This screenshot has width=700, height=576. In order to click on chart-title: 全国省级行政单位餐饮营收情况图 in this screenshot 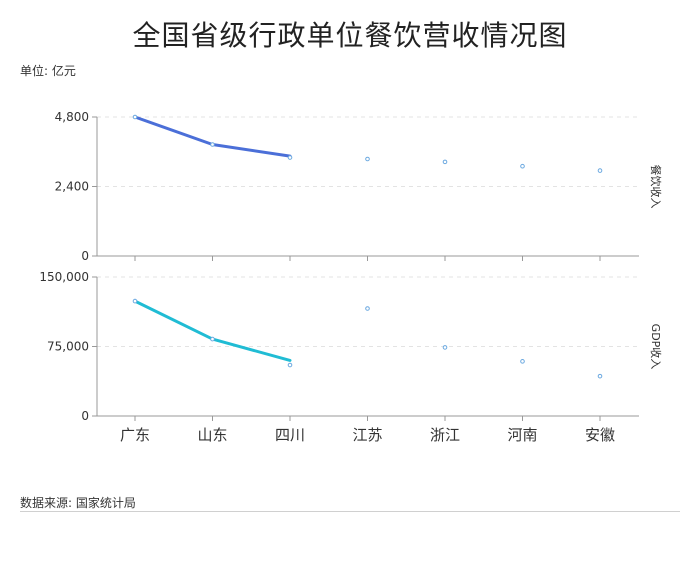, I will do `click(350, 35)`.